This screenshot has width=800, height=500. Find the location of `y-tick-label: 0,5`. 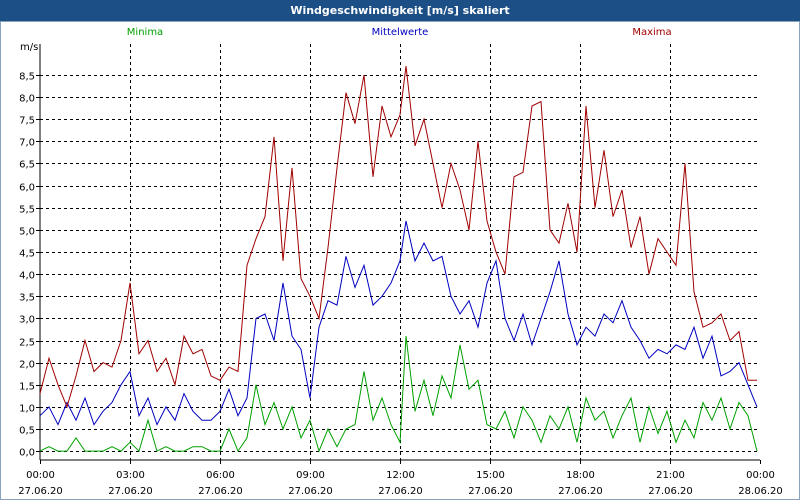

y-tick-label: 0,5 is located at coordinates (27, 431).